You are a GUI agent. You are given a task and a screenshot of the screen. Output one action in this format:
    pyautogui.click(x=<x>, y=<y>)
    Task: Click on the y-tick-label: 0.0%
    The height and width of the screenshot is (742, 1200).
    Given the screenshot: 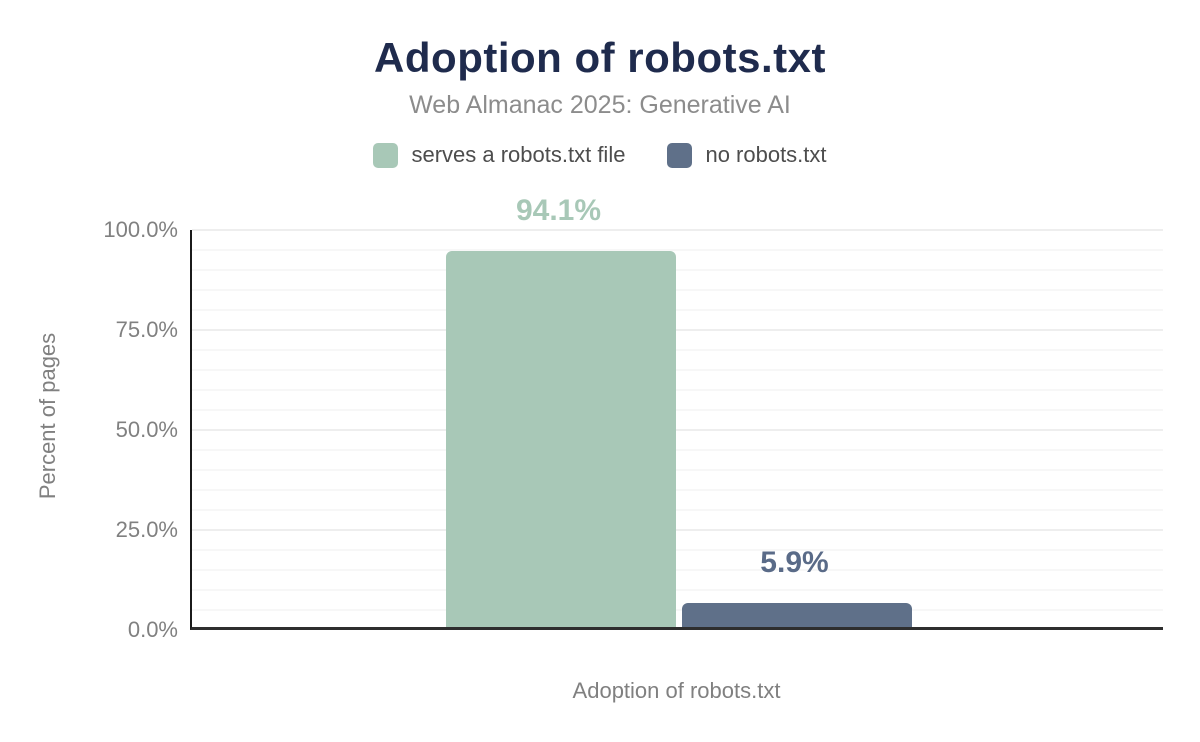 What is the action you would take?
    pyautogui.click(x=152, y=629)
    